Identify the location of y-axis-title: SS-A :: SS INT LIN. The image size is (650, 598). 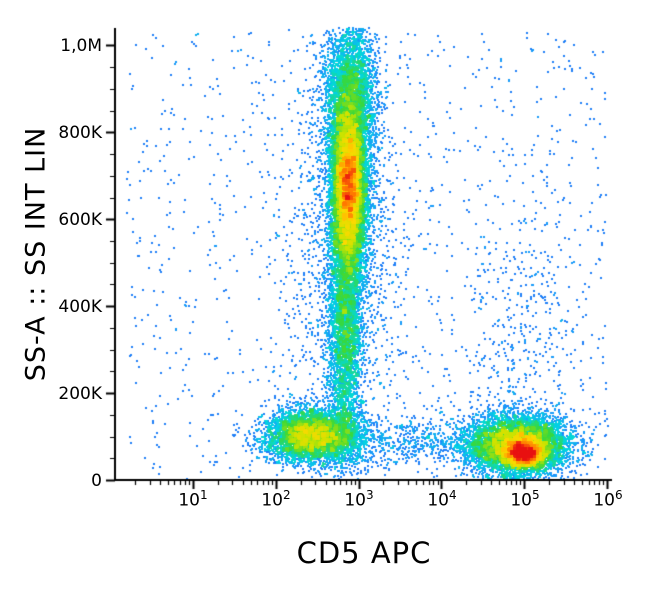
(36, 254).